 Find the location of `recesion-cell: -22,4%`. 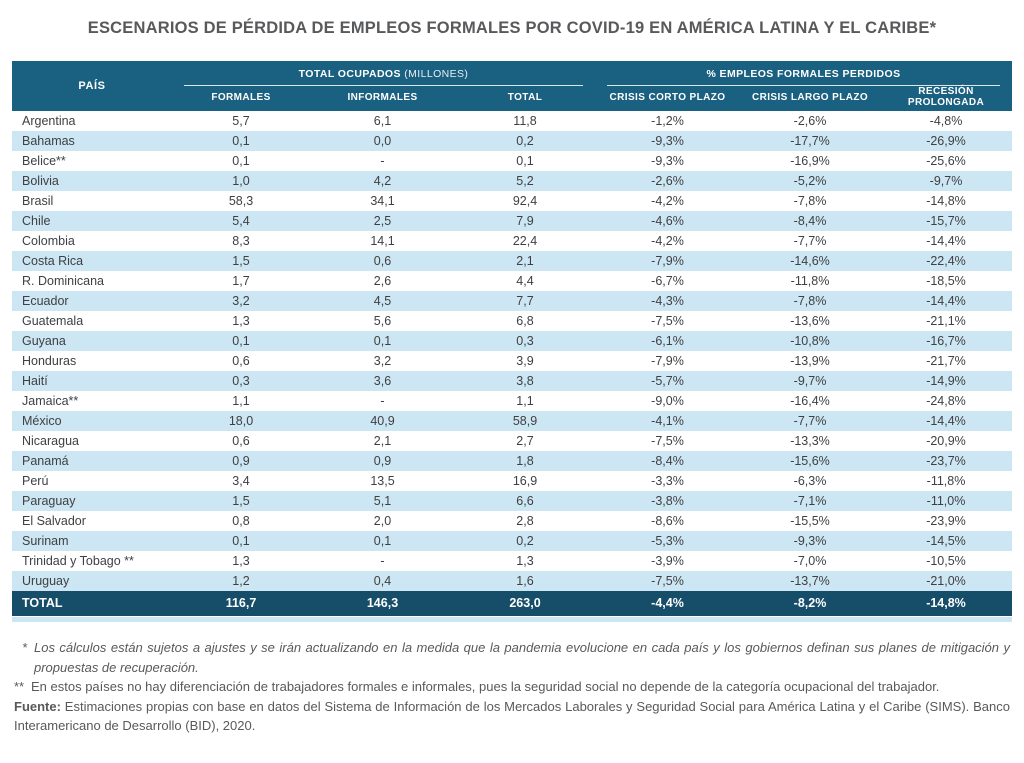

recesion-cell: -22,4% is located at coordinates (946, 261).